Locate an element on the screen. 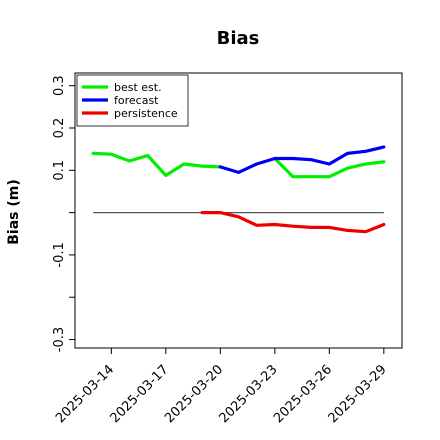 The height and width of the screenshot is (440, 440). series-line-best-est is located at coordinates (238, 165).